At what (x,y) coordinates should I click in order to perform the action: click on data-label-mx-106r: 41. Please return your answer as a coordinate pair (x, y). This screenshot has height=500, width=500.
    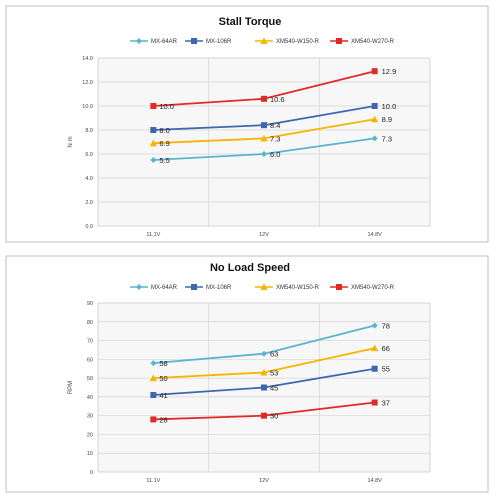
    Looking at the image, I should click on (163, 395).